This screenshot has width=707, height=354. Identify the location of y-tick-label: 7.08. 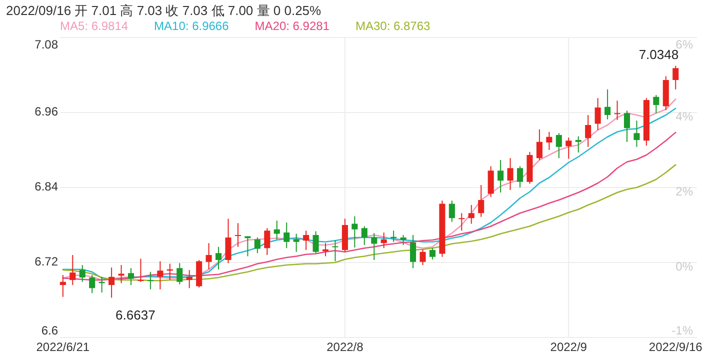
(46, 45).